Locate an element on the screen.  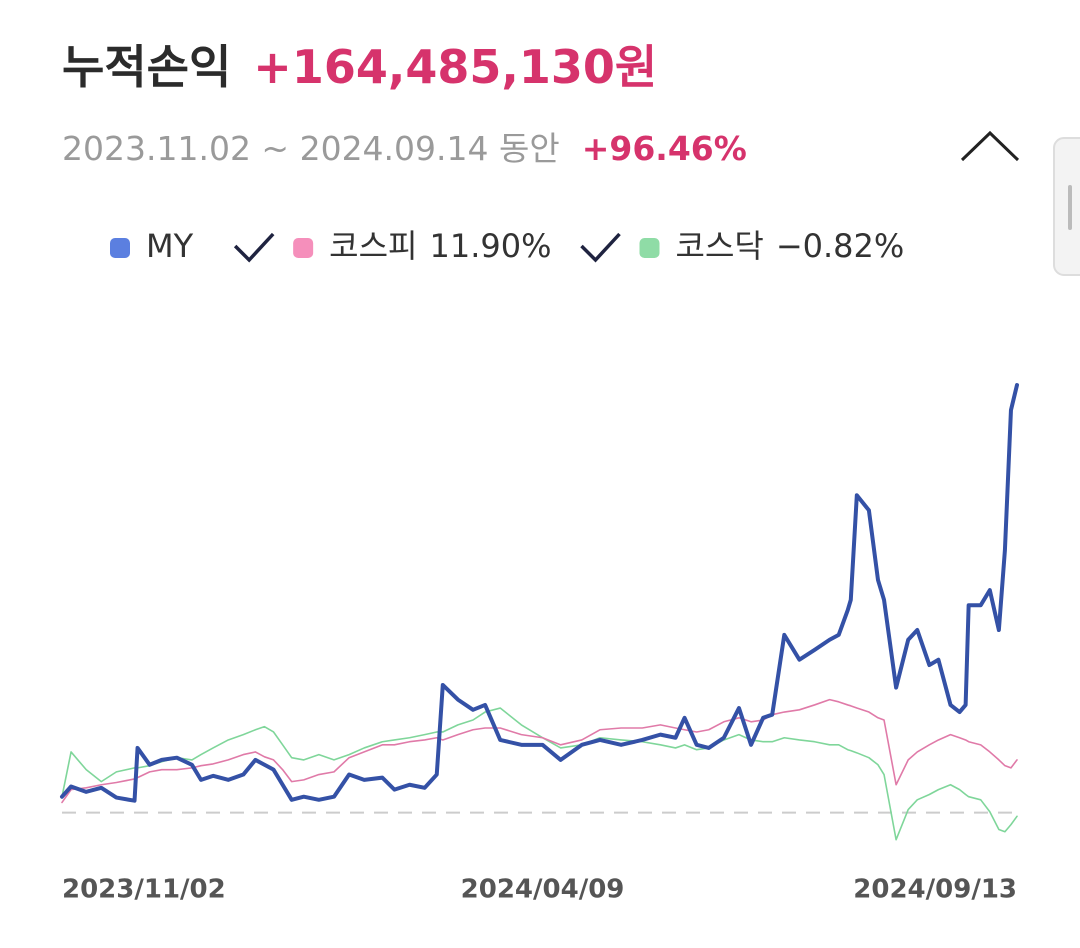
legend-label: 코스피 11.90% is located at coordinates (440, 246).